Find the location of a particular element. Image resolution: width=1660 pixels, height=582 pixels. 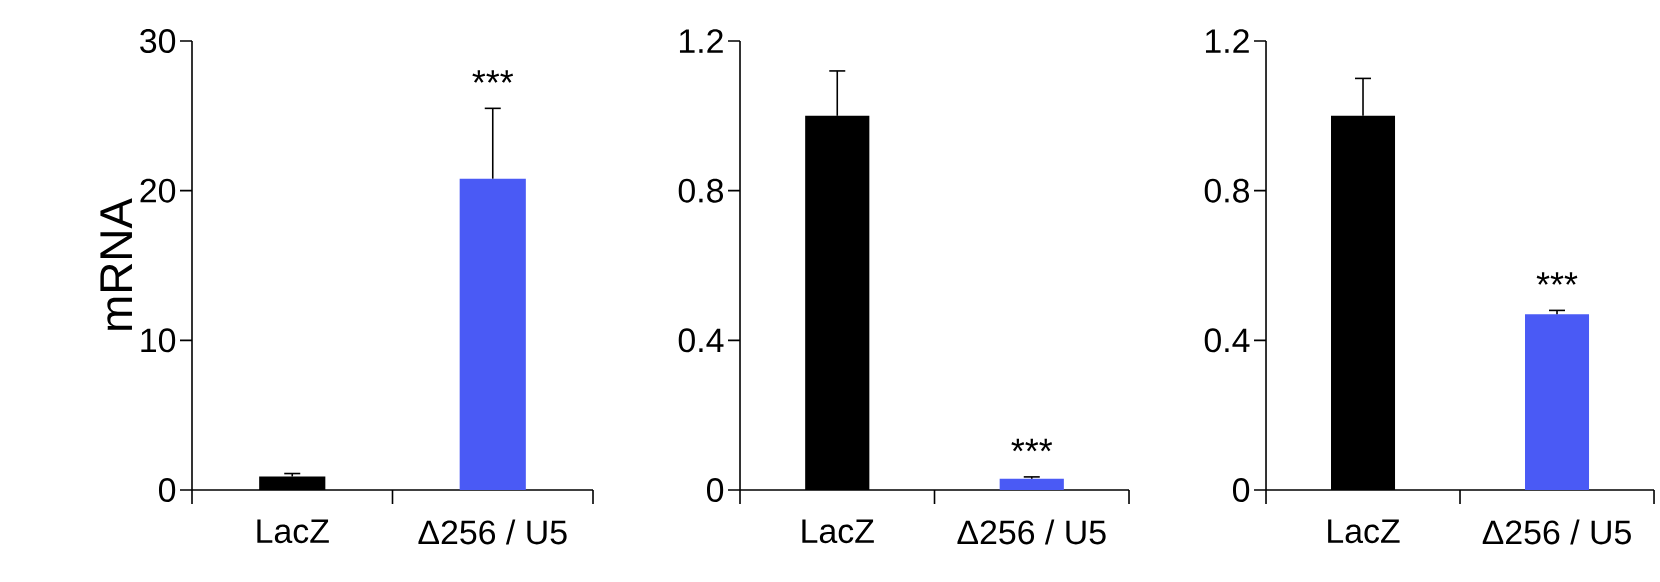

y-axis-title: mRNA is located at coordinates (116, 264).